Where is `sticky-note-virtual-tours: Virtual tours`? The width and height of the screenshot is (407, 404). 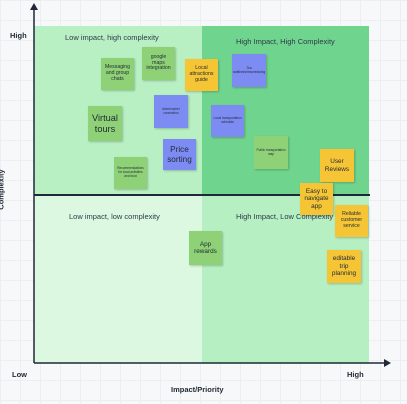 sticky-note-virtual-tours: Virtual tours is located at coordinates (105, 123).